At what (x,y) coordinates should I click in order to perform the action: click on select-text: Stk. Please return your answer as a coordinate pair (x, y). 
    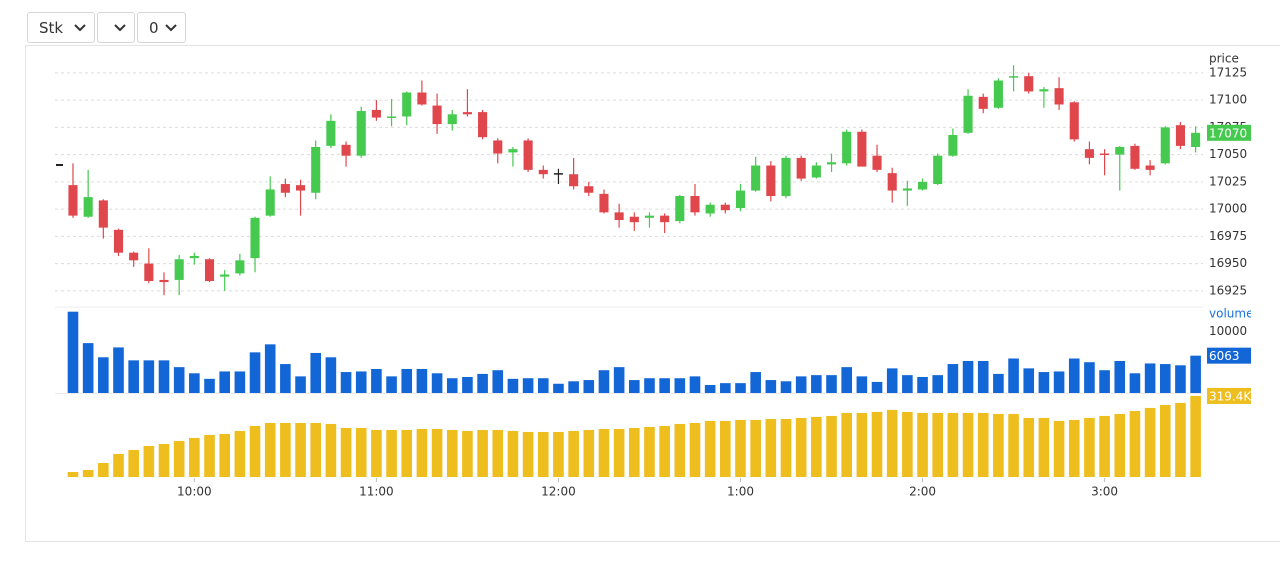
    Looking at the image, I should click on (51, 27).